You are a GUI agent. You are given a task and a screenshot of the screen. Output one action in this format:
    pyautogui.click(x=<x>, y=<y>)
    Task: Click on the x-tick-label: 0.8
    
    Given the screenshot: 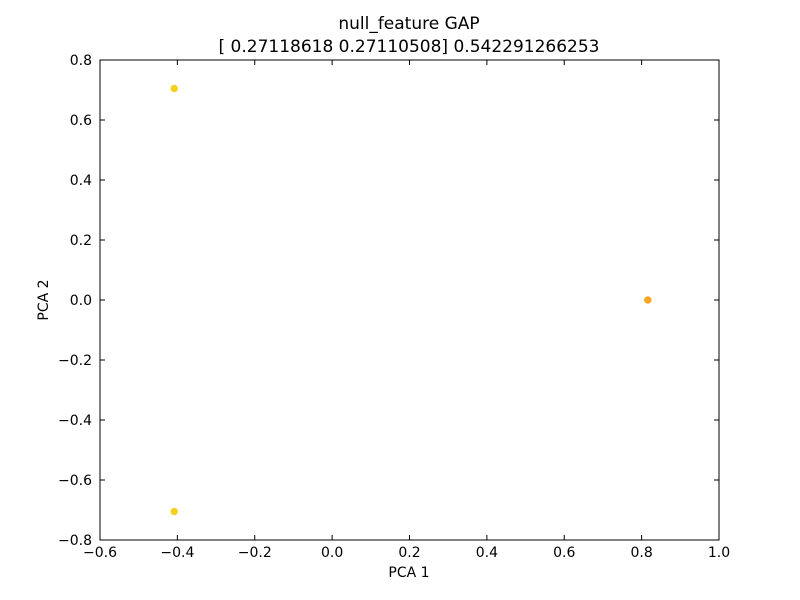 What is the action you would take?
    pyautogui.click(x=641, y=553)
    